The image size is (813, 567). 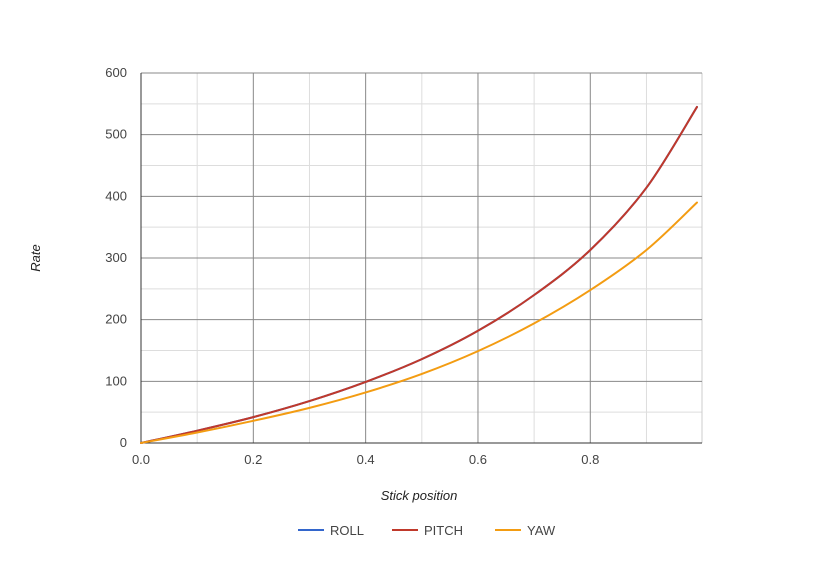 What do you see at coordinates (116, 72) in the screenshot?
I see `y-tick-label: 600` at bounding box center [116, 72].